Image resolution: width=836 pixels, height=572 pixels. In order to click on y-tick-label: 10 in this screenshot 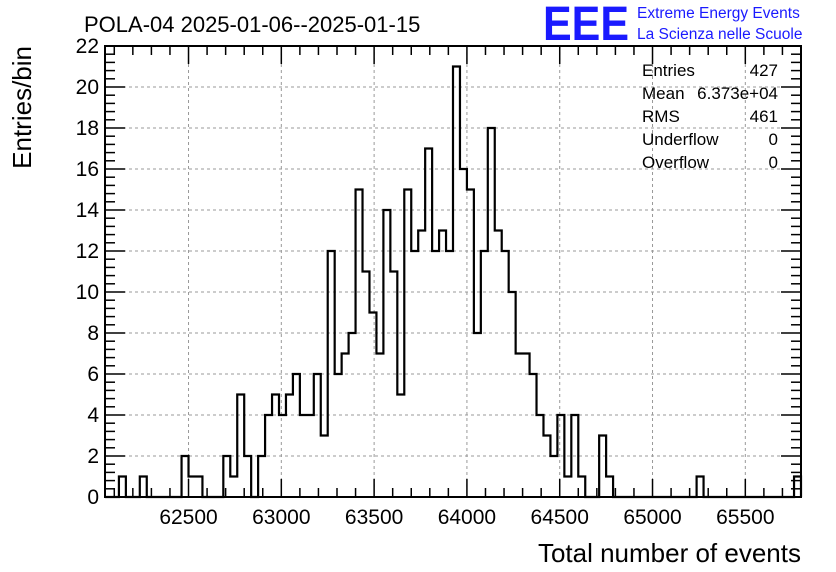, I will do `click(87, 292)`.